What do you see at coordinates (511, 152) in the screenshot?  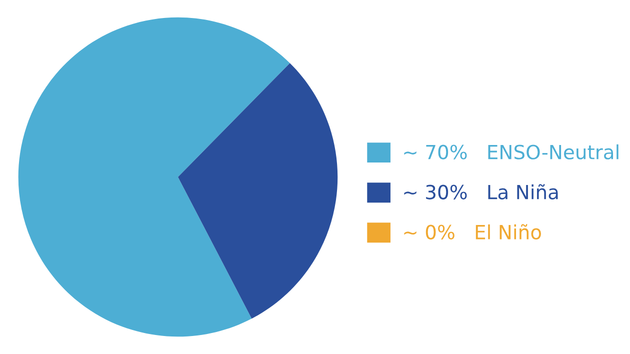 I see `legend-label: ~ 70% ENSO-Neutral` at bounding box center [511, 152].